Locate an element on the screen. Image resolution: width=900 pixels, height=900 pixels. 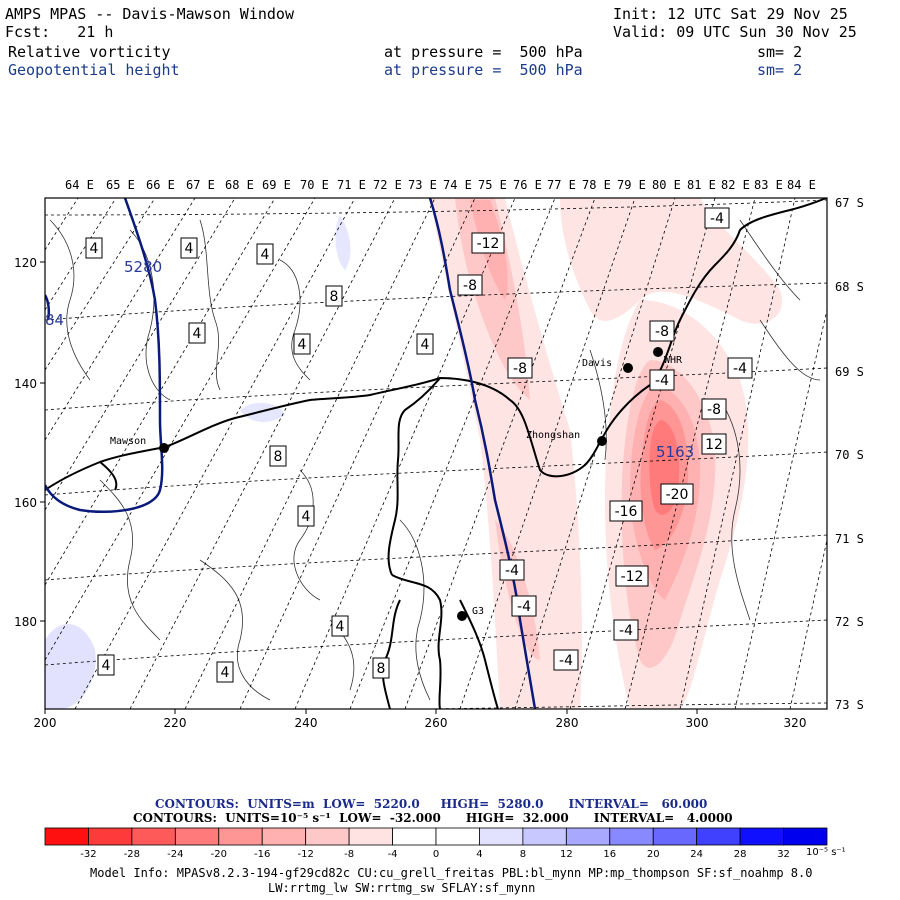
lon-label: 69 E is located at coordinates (276, 185).